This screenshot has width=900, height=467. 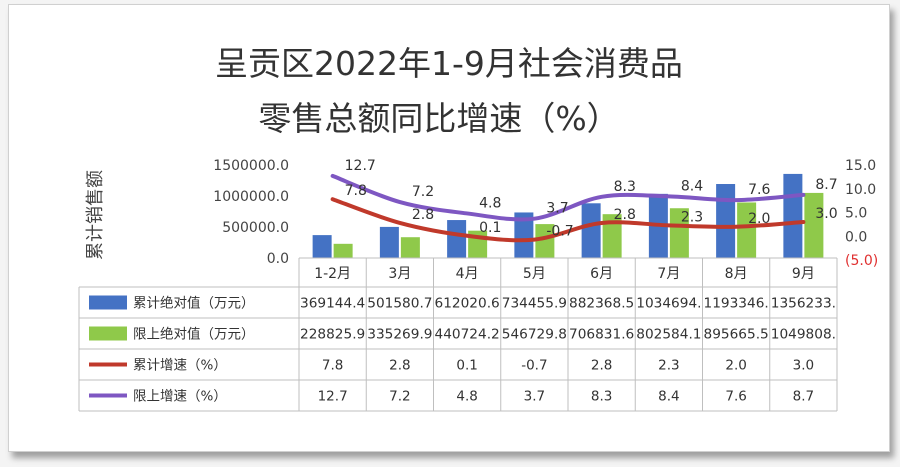 What do you see at coordinates (194, 304) in the screenshot?
I see `legend-label: 累计绝对值（万元）` at bounding box center [194, 304].